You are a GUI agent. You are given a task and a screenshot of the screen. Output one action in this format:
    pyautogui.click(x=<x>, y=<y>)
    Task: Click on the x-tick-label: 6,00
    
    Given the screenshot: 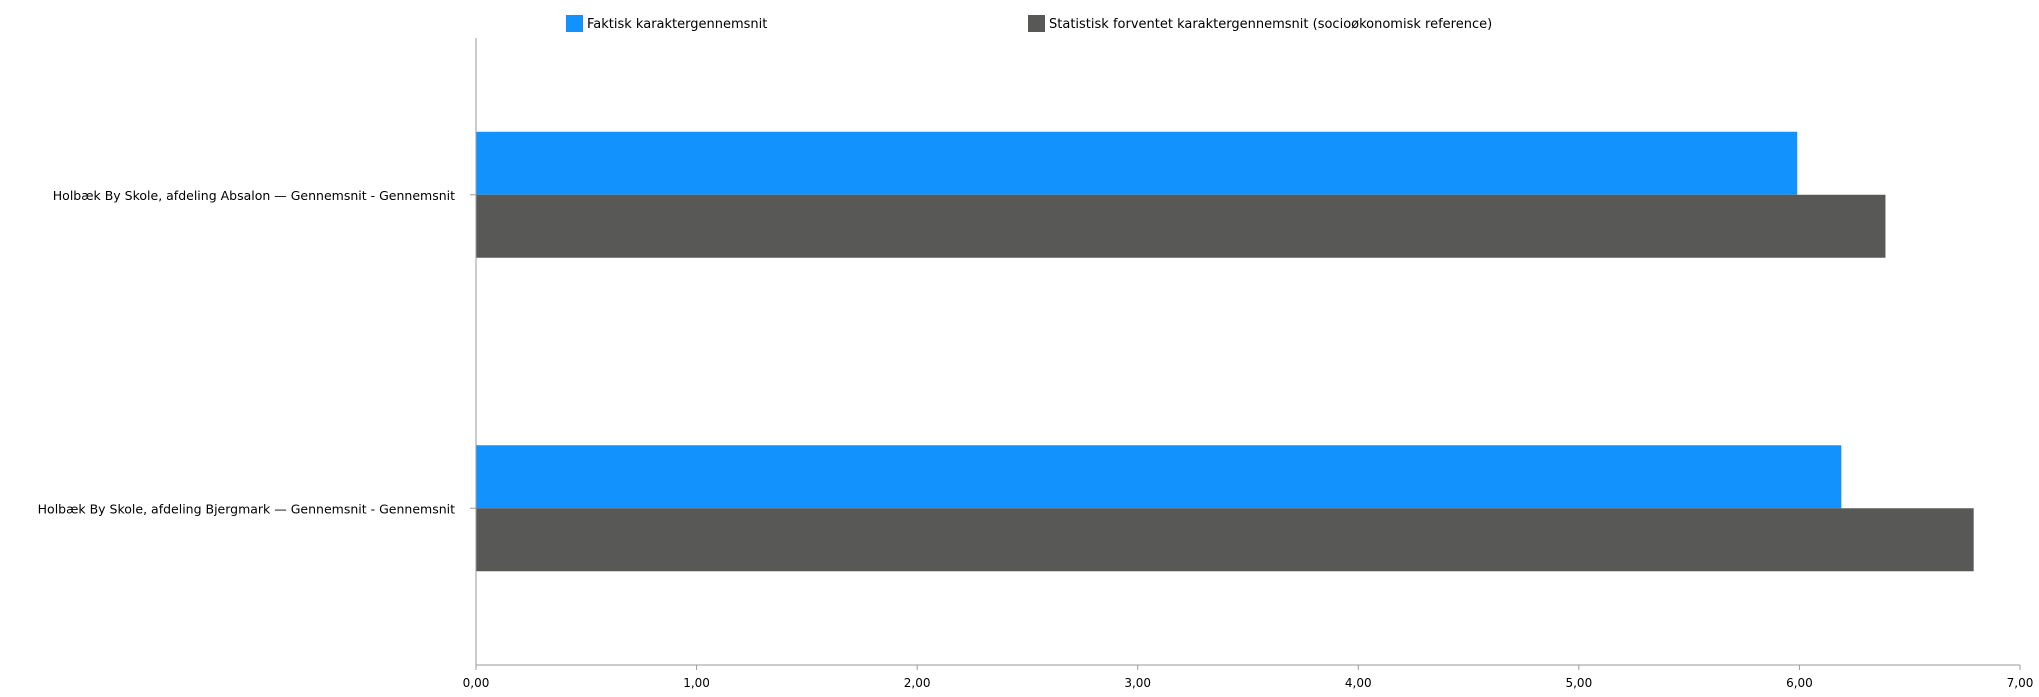 What is the action you would take?
    pyautogui.click(x=1799, y=683)
    